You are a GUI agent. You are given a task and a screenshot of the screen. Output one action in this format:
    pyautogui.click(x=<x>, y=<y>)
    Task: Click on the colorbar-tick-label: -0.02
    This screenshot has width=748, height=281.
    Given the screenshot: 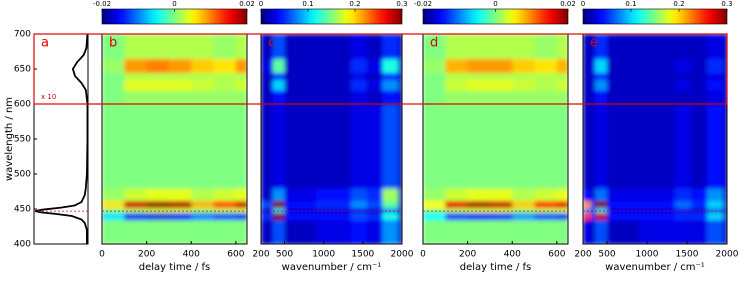 What is the action you would take?
    pyautogui.click(x=102, y=4)
    